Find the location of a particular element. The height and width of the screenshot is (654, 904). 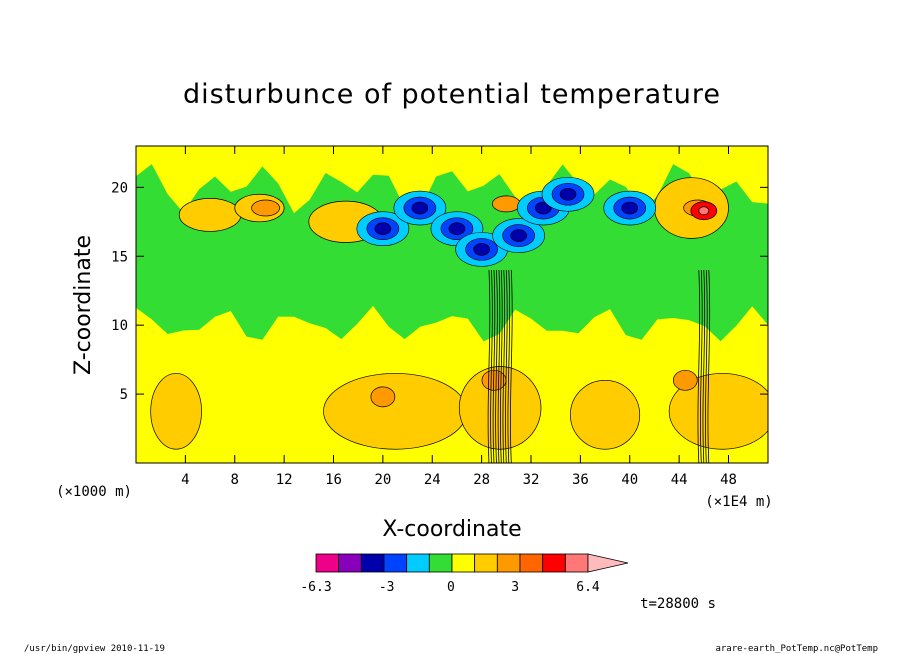

x-tick-label: 12 is located at coordinates (284, 480).